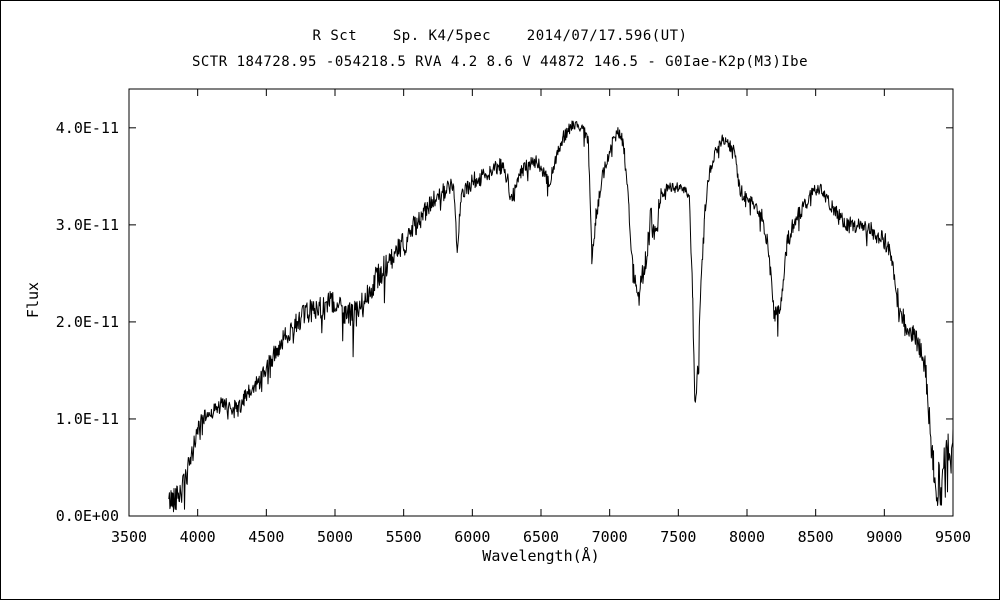 Image resolution: width=1000 pixels, height=600 pixels. Describe the element at coordinates (472, 537) in the screenshot. I see `x-tick-label: 6000` at that location.